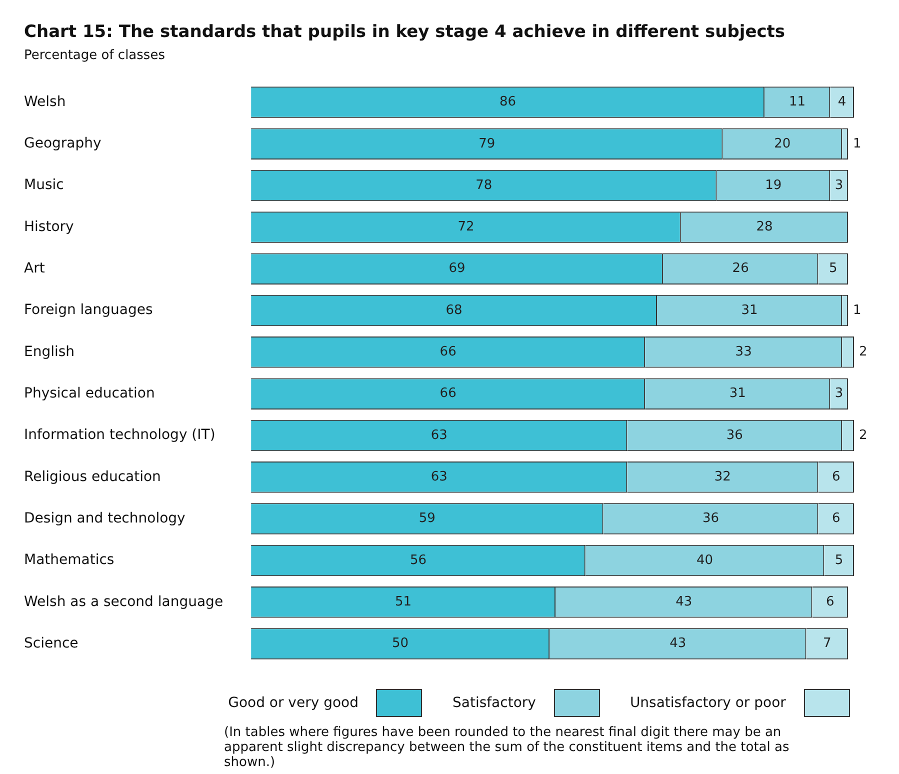 This screenshot has height=774, width=899. Describe the element at coordinates (764, 227) in the screenshot. I see `data-label: 28` at that location.